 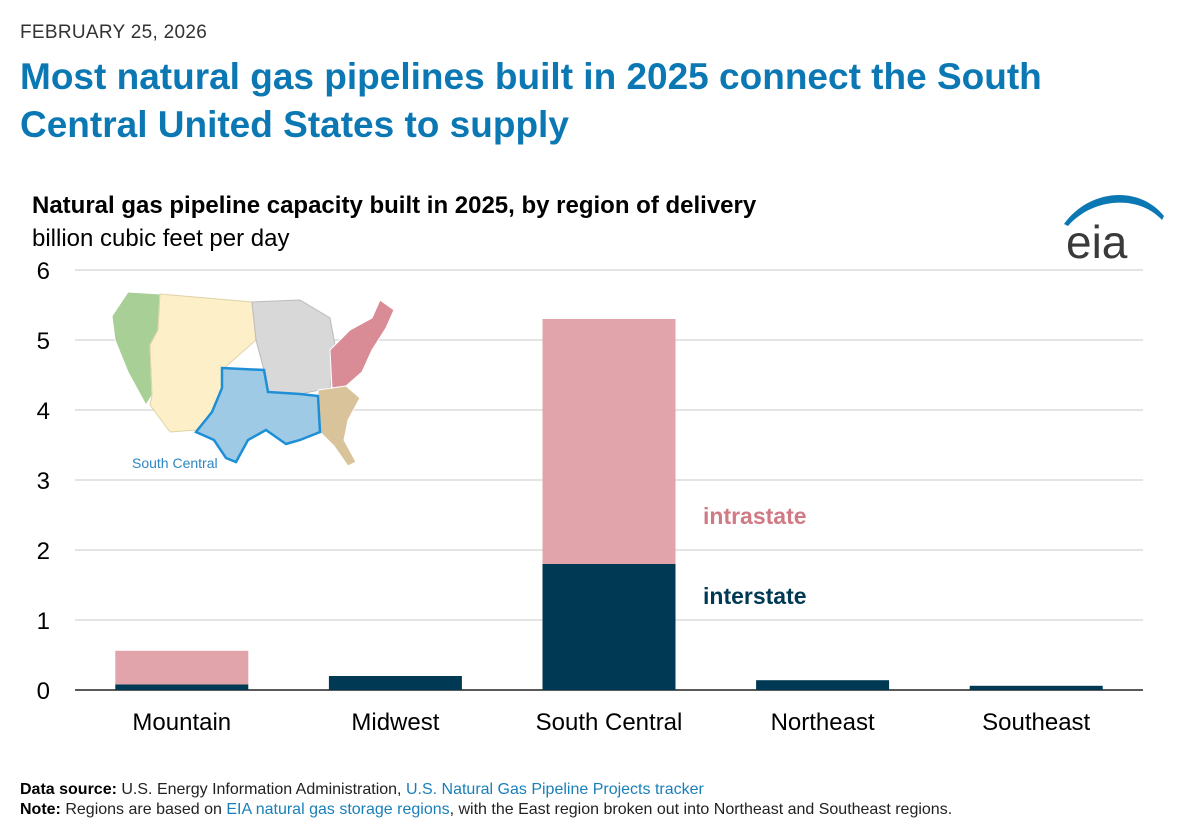 What do you see at coordinates (294, 347) in the screenshot?
I see `map-region-midwest` at bounding box center [294, 347].